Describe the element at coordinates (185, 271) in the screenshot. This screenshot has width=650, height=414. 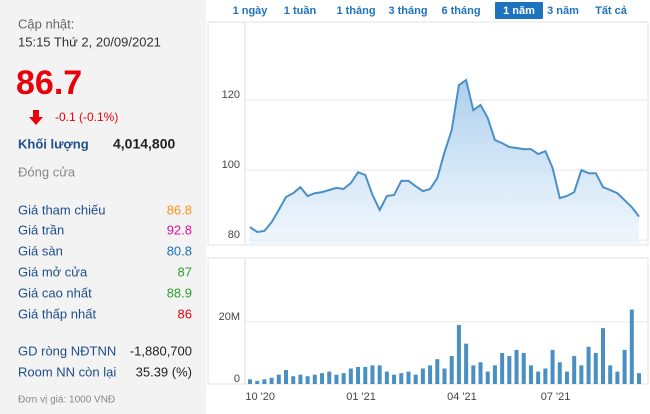
I see `row-value: 87` at that location.